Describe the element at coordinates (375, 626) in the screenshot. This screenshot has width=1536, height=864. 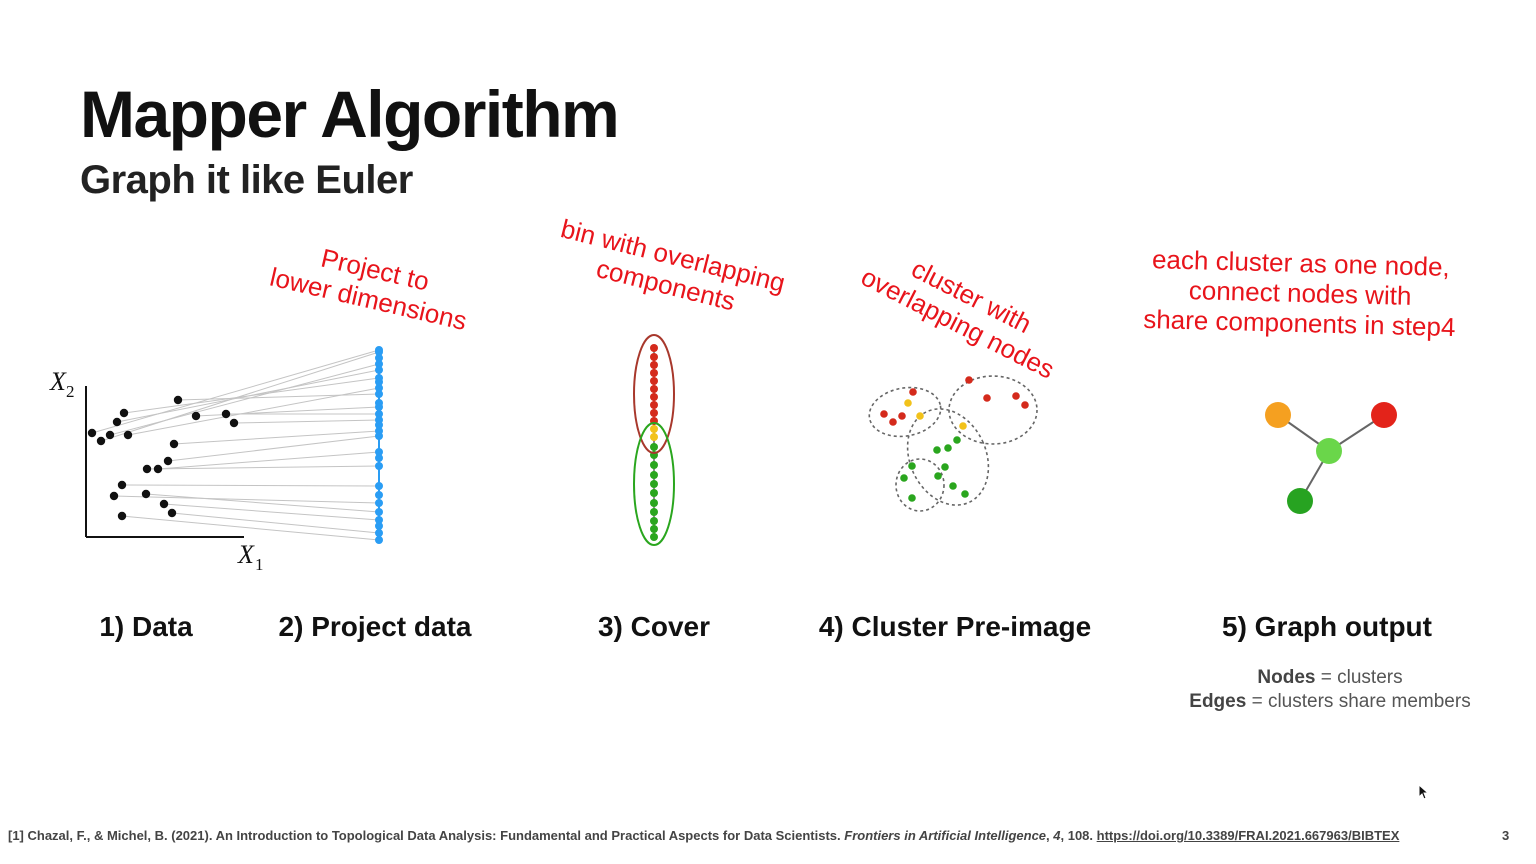
I see `step-label-project: 2) Project data` at that location.